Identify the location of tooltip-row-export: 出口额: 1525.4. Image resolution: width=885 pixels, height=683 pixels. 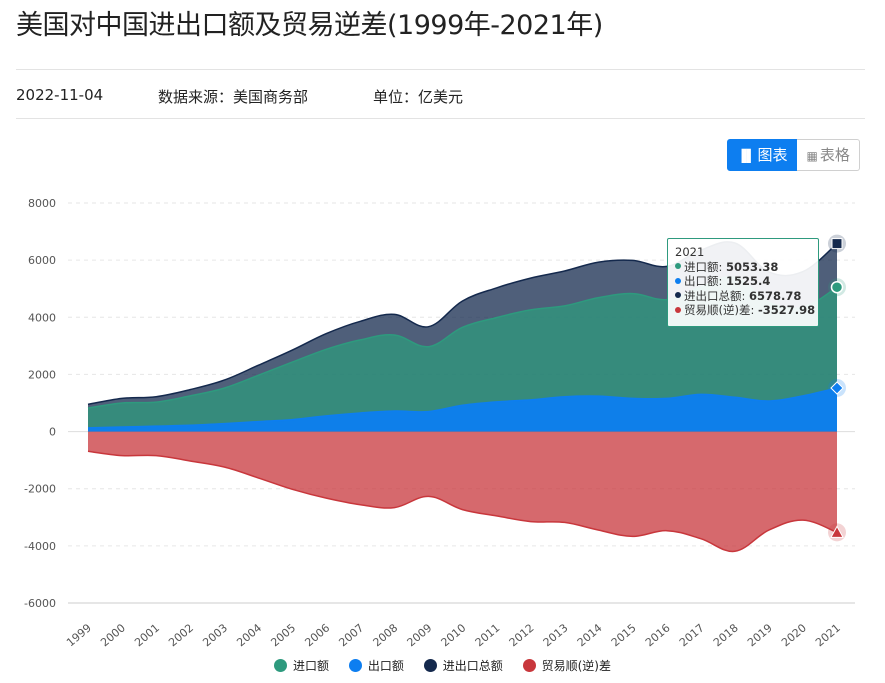
(743, 281).